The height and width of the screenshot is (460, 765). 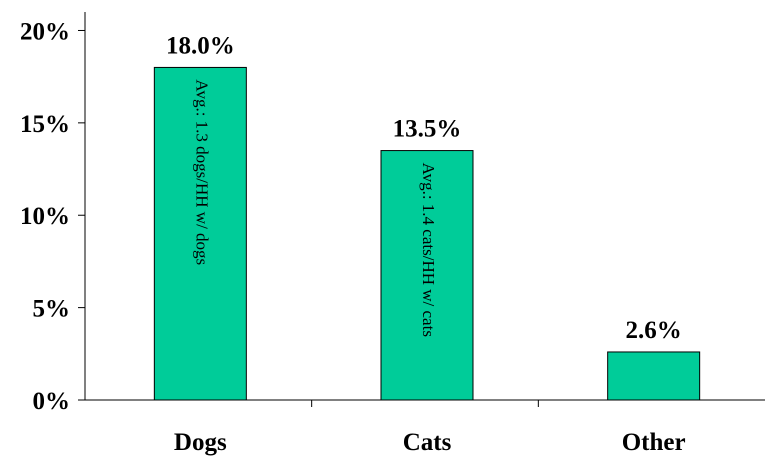 What do you see at coordinates (200, 45) in the screenshot?
I see `data-label: 18.0%` at bounding box center [200, 45].